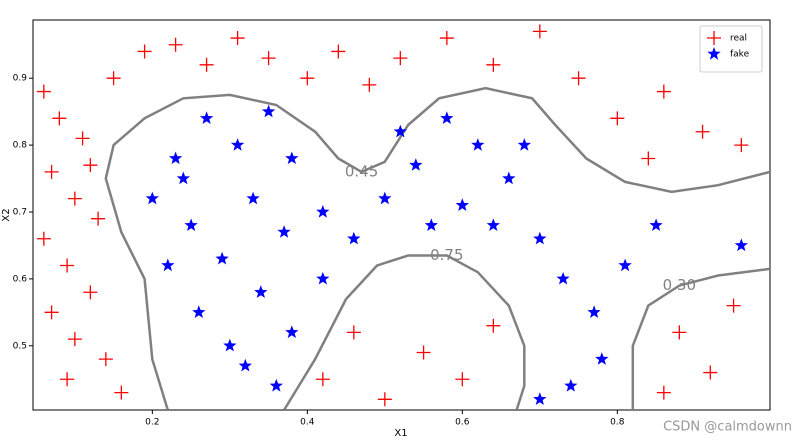  I want to click on y-tick-label: 0.7, so click(20, 212).